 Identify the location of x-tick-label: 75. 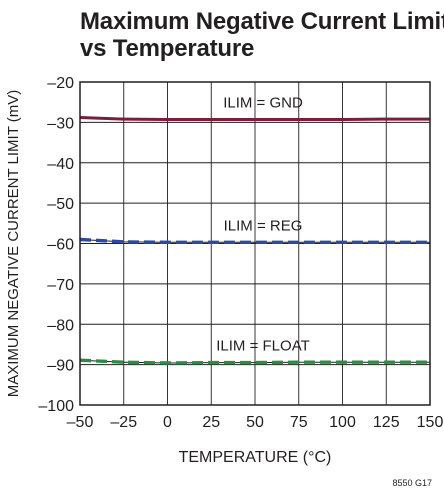
(299, 422).